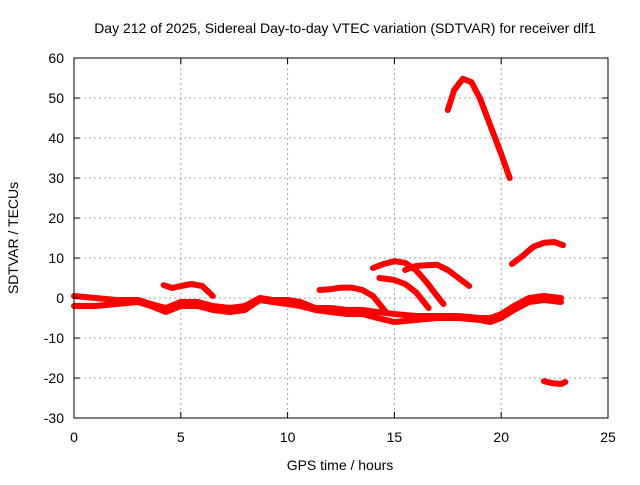  I want to click on x-axis-label: GPS time / hours, so click(340, 465).